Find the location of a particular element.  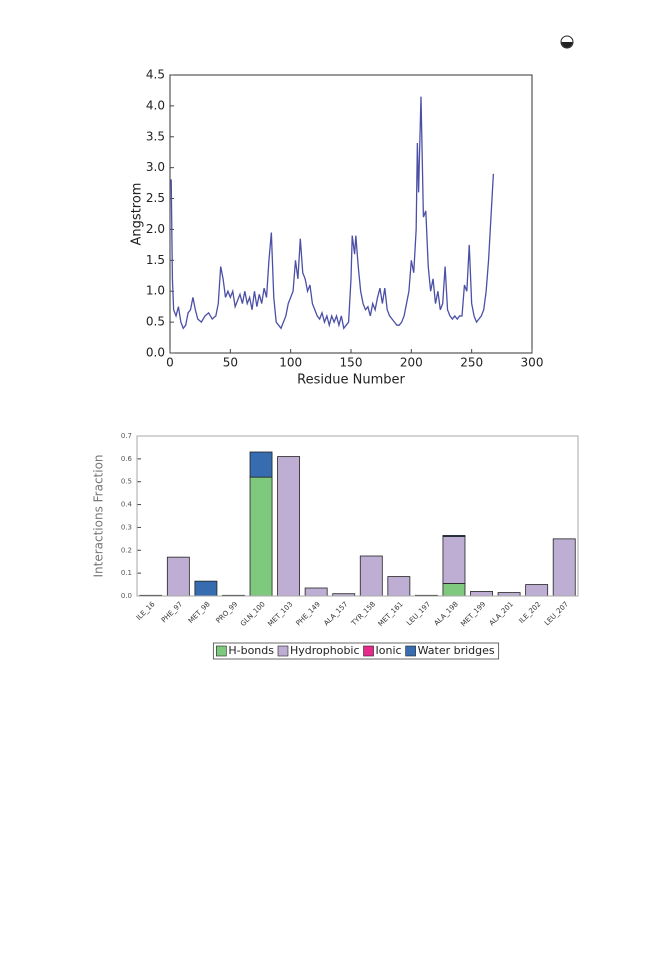

x-tick-label: 200 is located at coordinates (411, 363).